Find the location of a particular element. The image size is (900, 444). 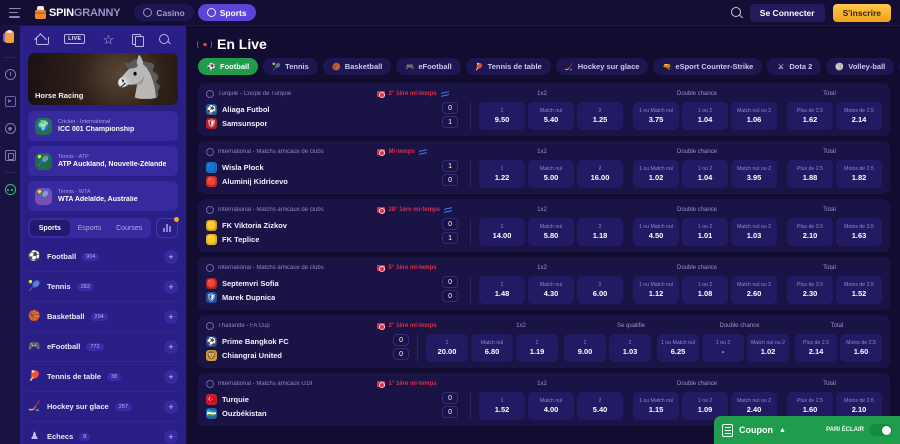

chip-tennis: 🎾 Tennis is located at coordinates (290, 66).